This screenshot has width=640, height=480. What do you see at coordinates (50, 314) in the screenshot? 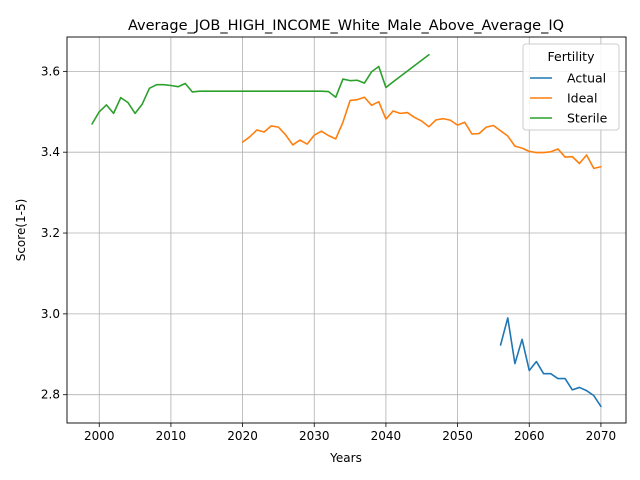
I see `y-tick-label: 3.0` at bounding box center [50, 314].